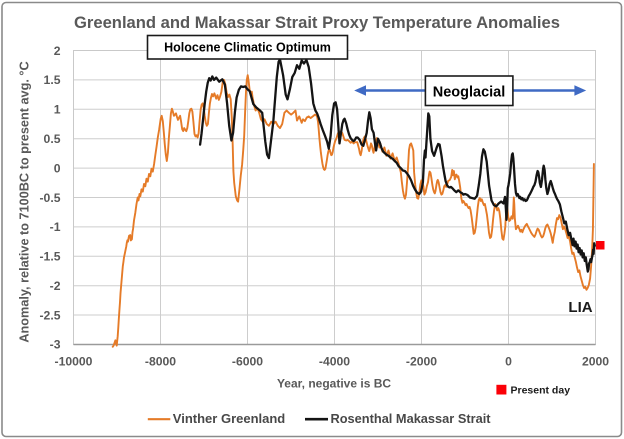 Image resolution: width=624 pixels, height=439 pixels. What do you see at coordinates (160, 362) in the screenshot?
I see `svg-text: -8000` at bounding box center [160, 362].